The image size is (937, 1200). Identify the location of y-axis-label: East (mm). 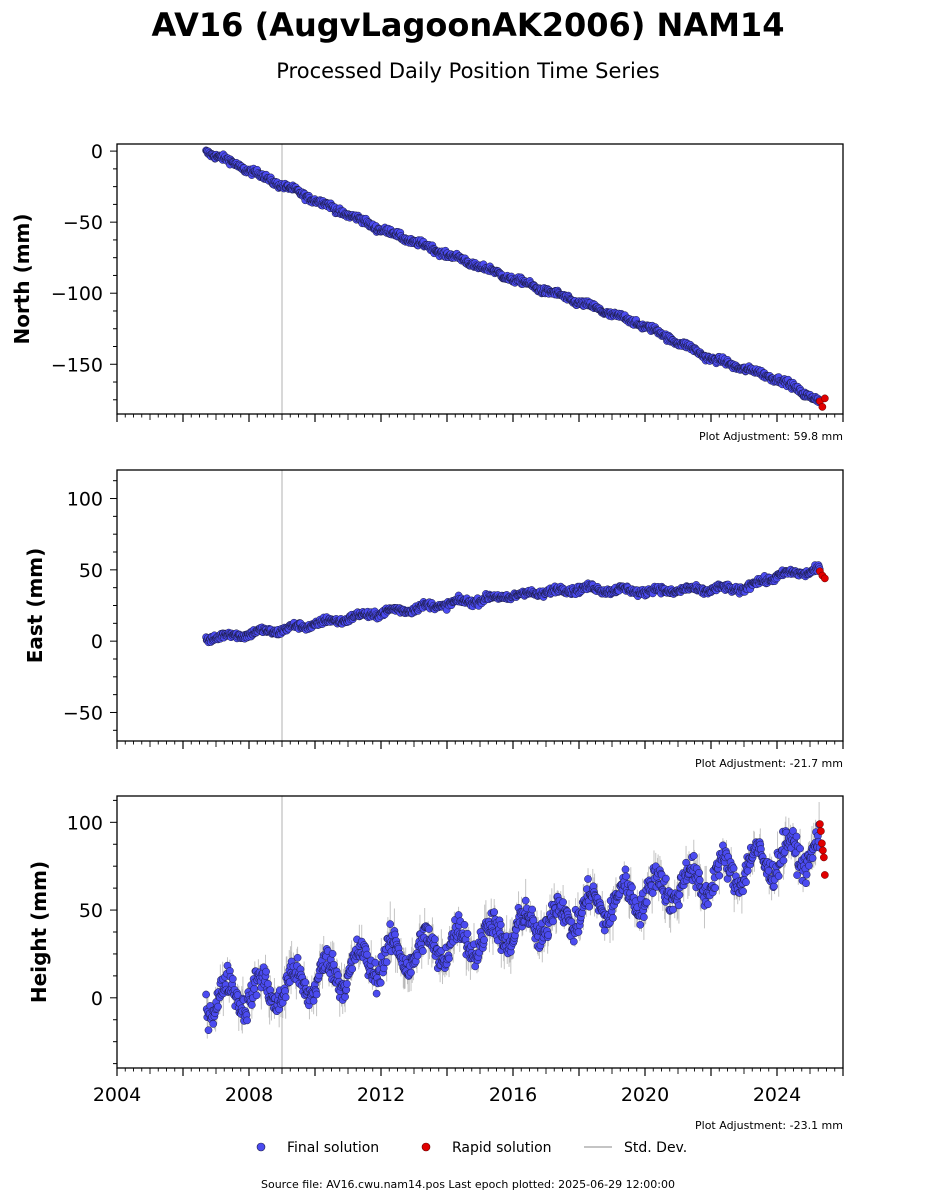
(35, 606).